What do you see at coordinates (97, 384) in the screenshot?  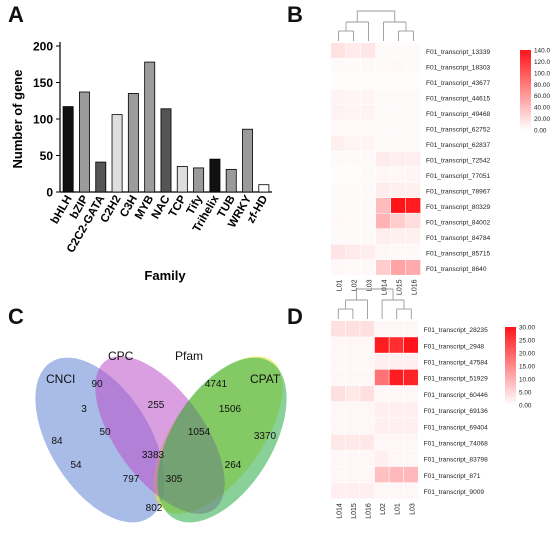 I see `venn-count-cpc-only: 90` at bounding box center [97, 384].